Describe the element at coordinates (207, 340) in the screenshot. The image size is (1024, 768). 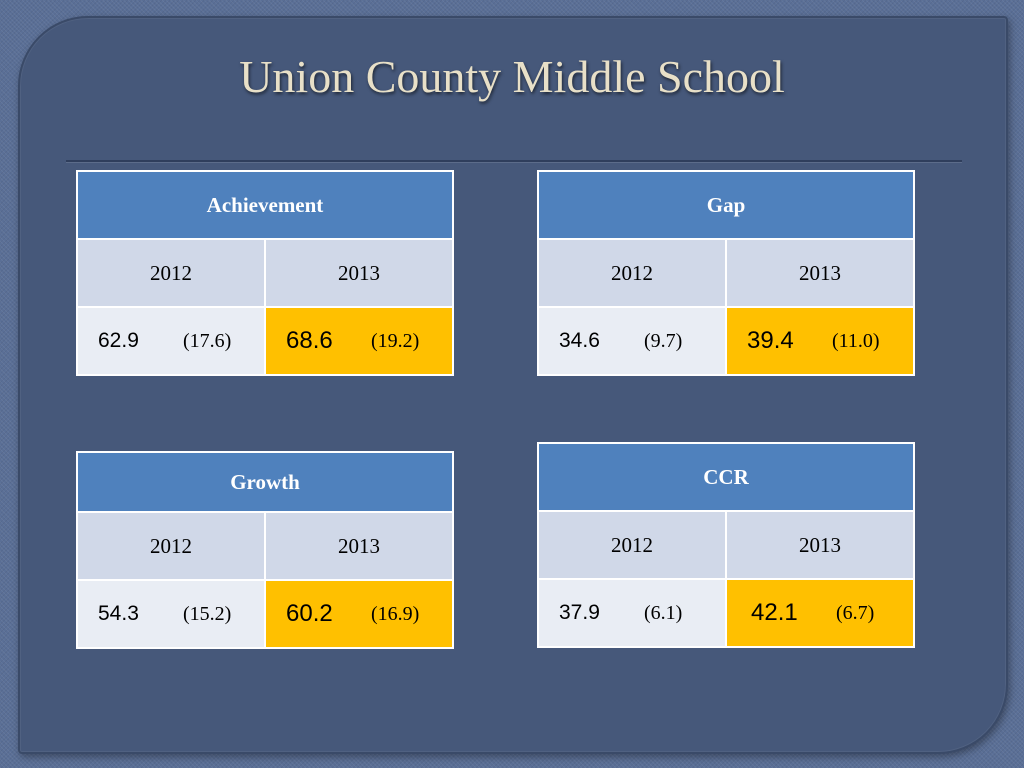
I see `value-2012-paren: (17.6)` at that location.